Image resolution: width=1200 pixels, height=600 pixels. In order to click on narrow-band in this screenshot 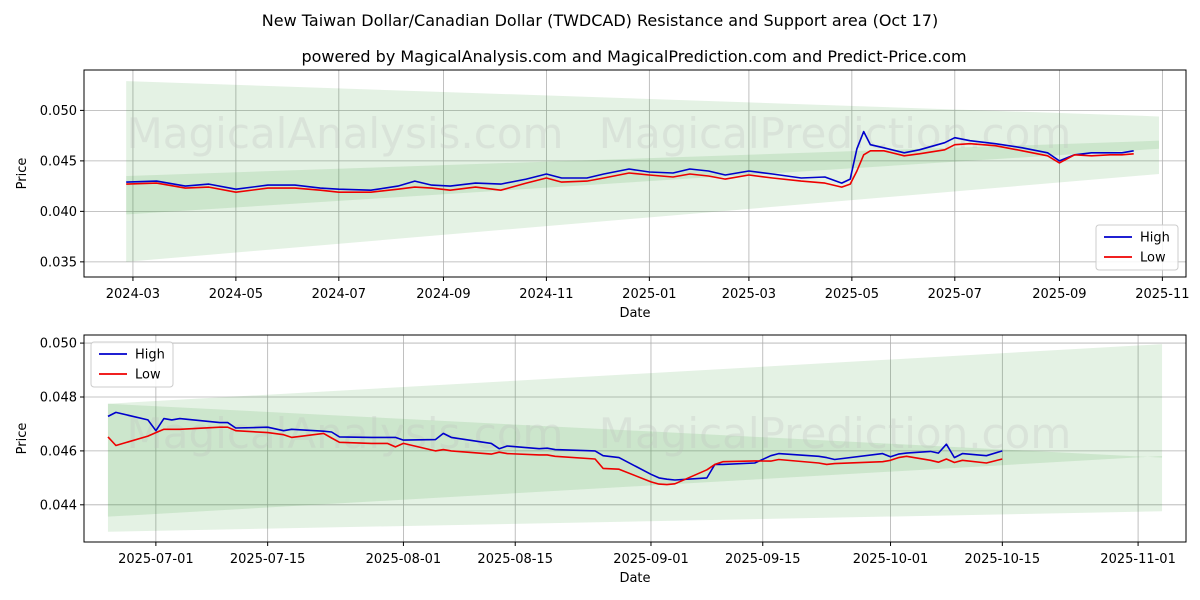, I will do `click(642, 177)`.